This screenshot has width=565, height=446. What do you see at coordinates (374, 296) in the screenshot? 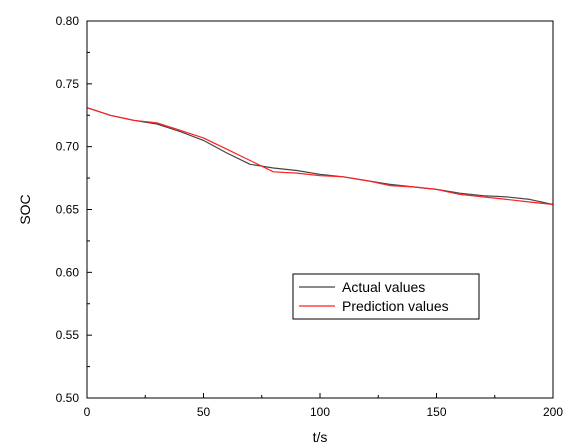
I see `legend-items: Actual values Prediction values` at bounding box center [374, 296].